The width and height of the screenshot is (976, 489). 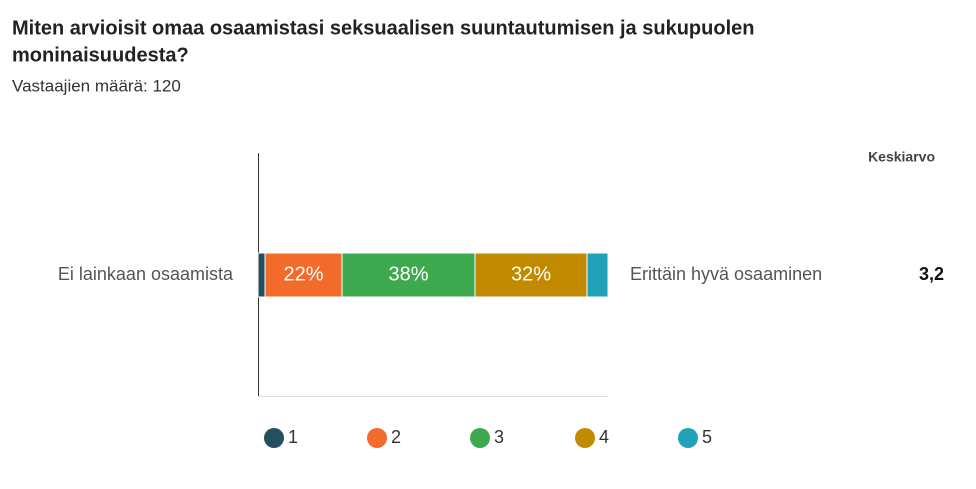 What do you see at coordinates (396, 437) in the screenshot?
I see `legend-label: 2` at bounding box center [396, 437].